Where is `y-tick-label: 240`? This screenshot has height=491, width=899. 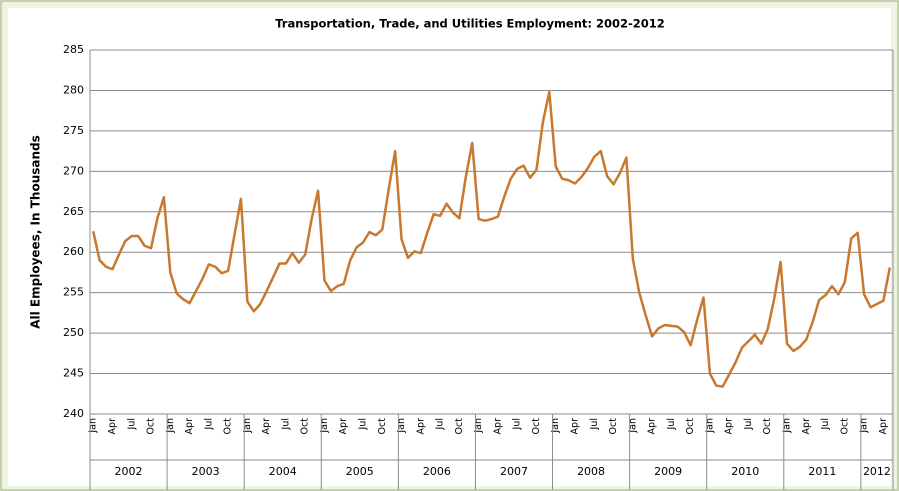 y-tick-label: 240 is located at coordinates (73, 413).